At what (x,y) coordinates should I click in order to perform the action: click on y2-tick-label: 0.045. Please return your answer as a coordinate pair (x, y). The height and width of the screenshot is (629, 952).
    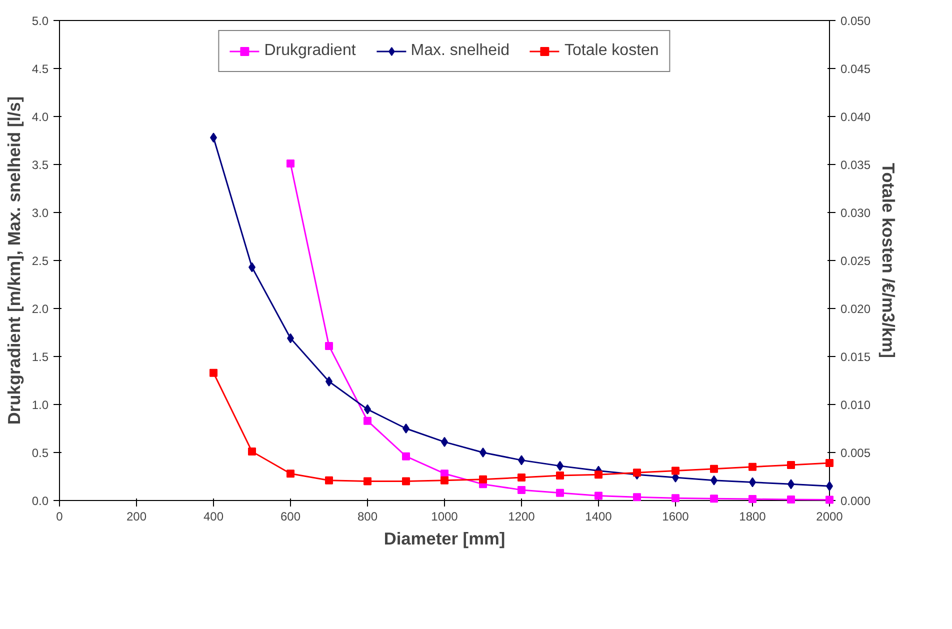
    Looking at the image, I should click on (855, 69).